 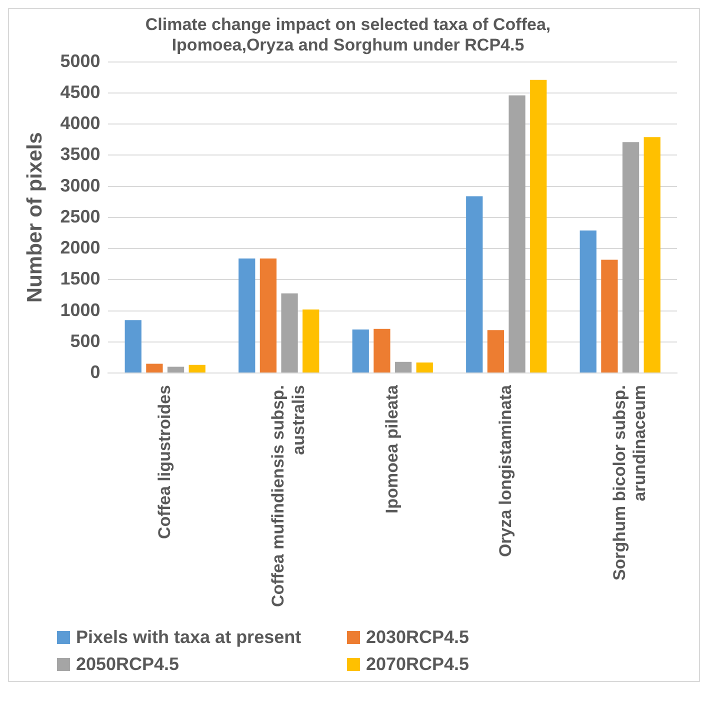 What do you see at coordinates (506, 470) in the screenshot?
I see `x-tick-label: Oryza longistaminata` at bounding box center [506, 470].